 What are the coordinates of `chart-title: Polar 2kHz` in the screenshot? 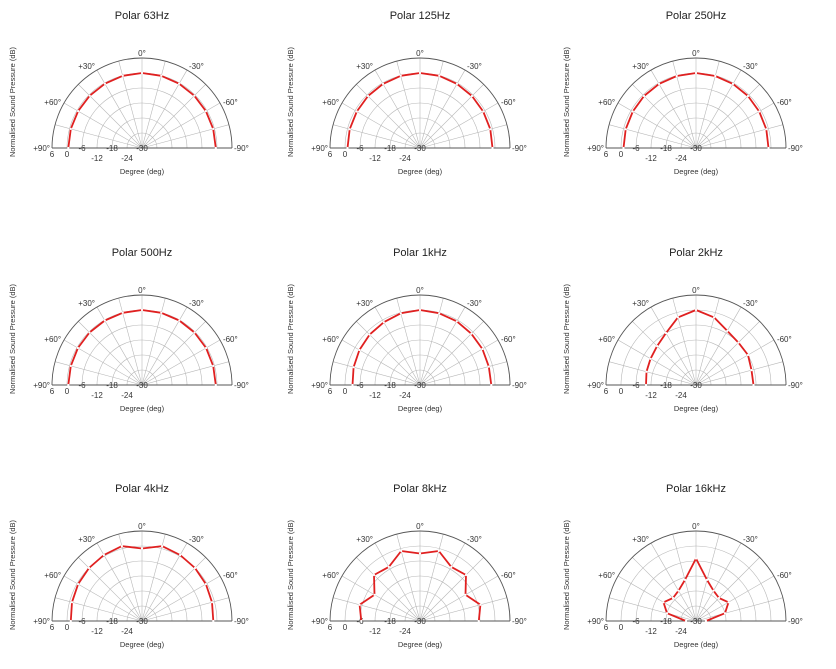 It's located at (696, 253).